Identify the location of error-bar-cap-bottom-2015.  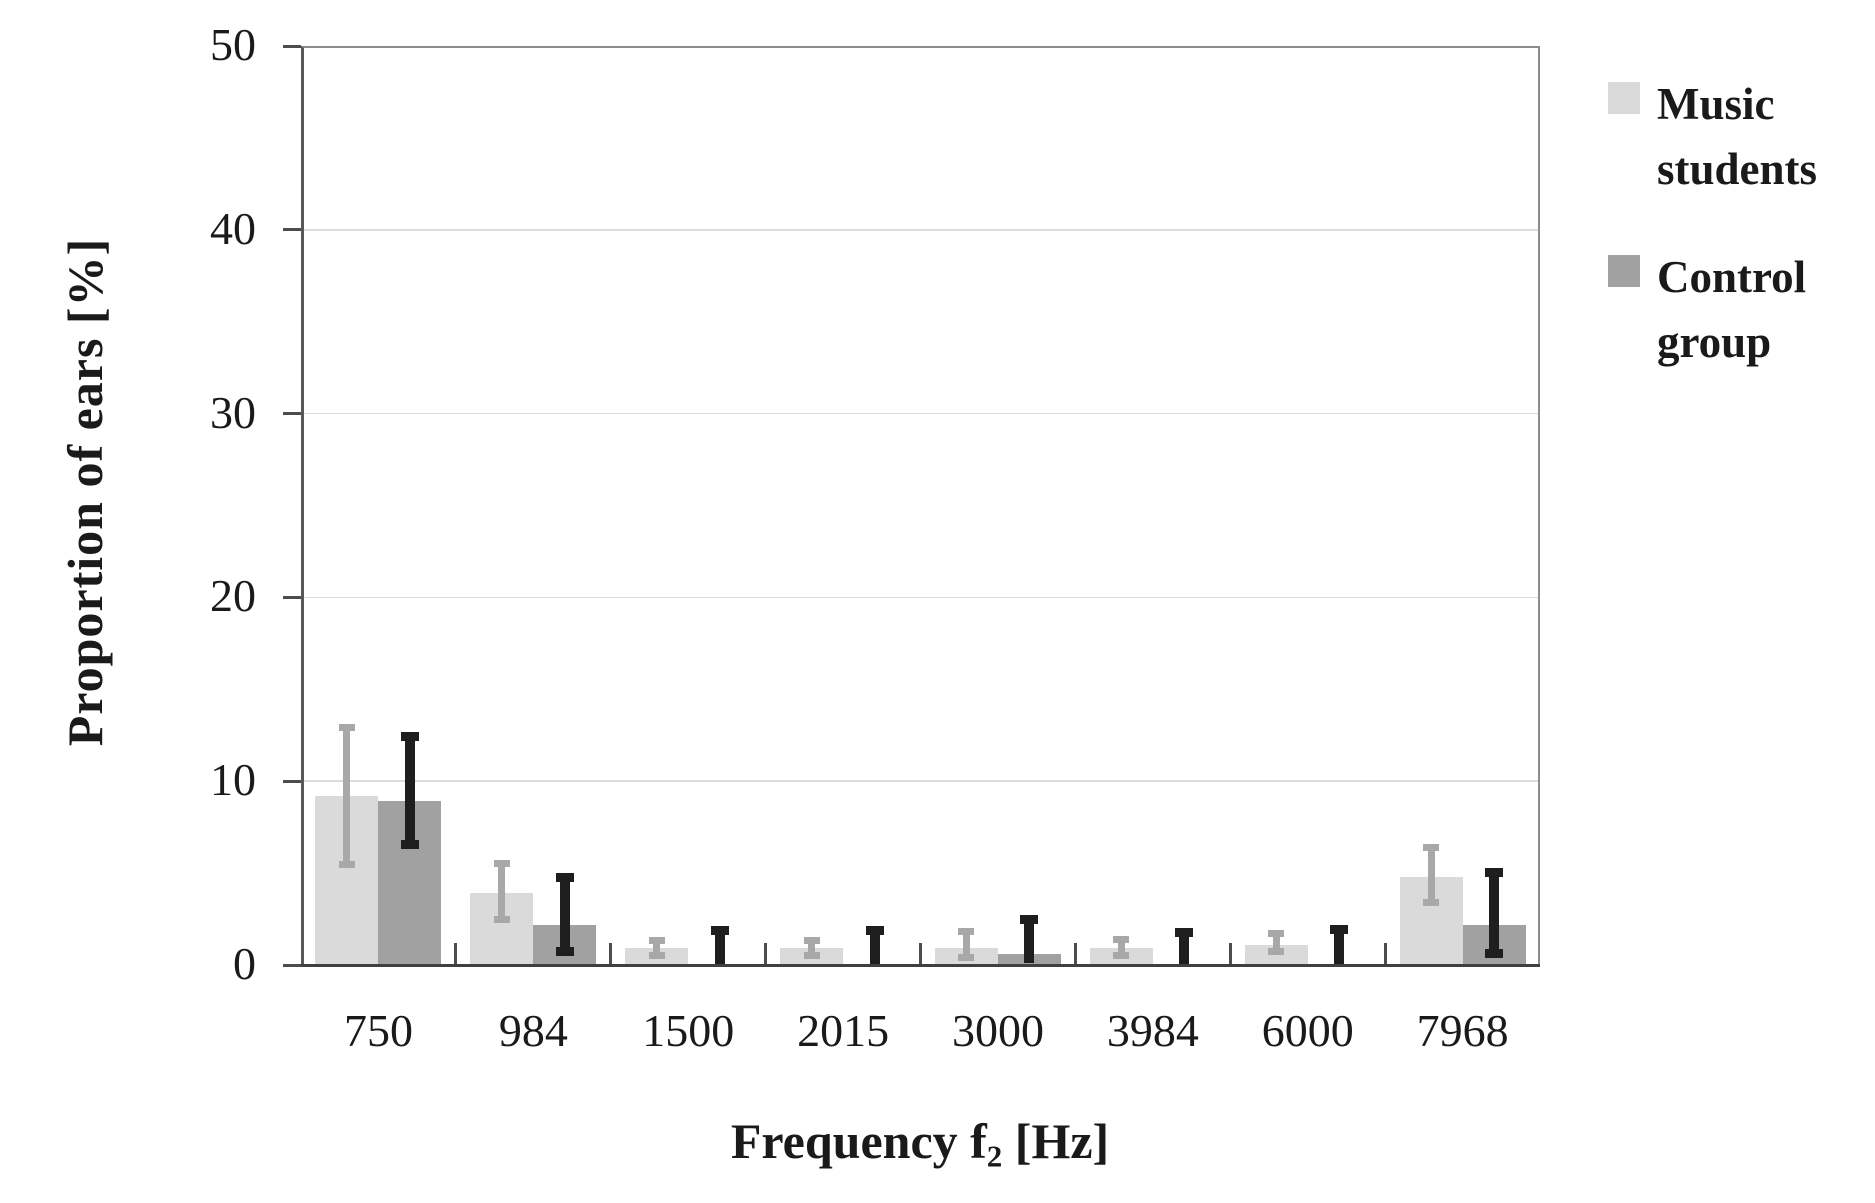
(811, 956).